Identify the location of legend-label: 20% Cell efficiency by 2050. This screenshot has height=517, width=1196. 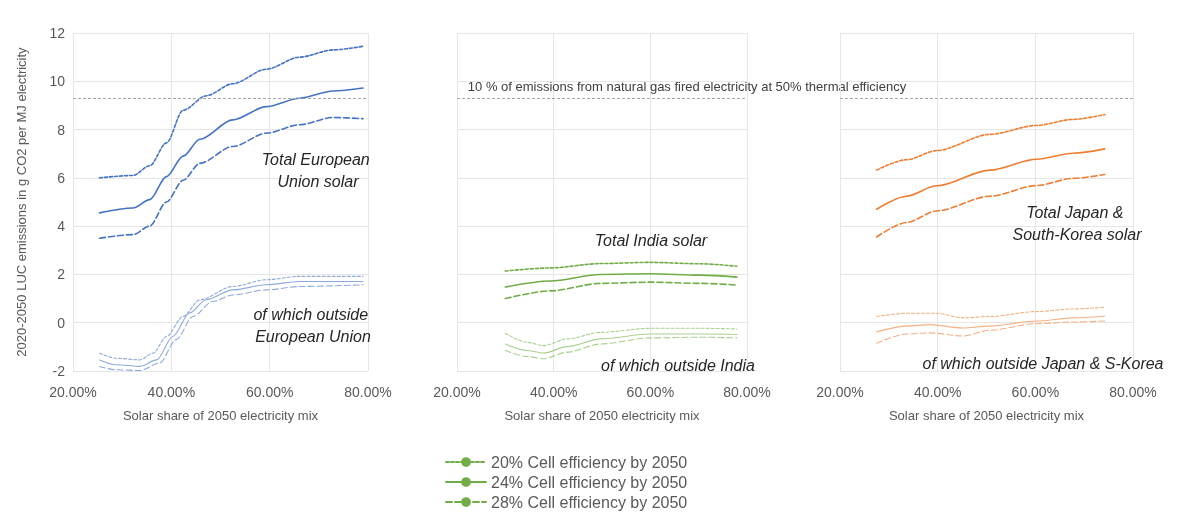
(589, 462).